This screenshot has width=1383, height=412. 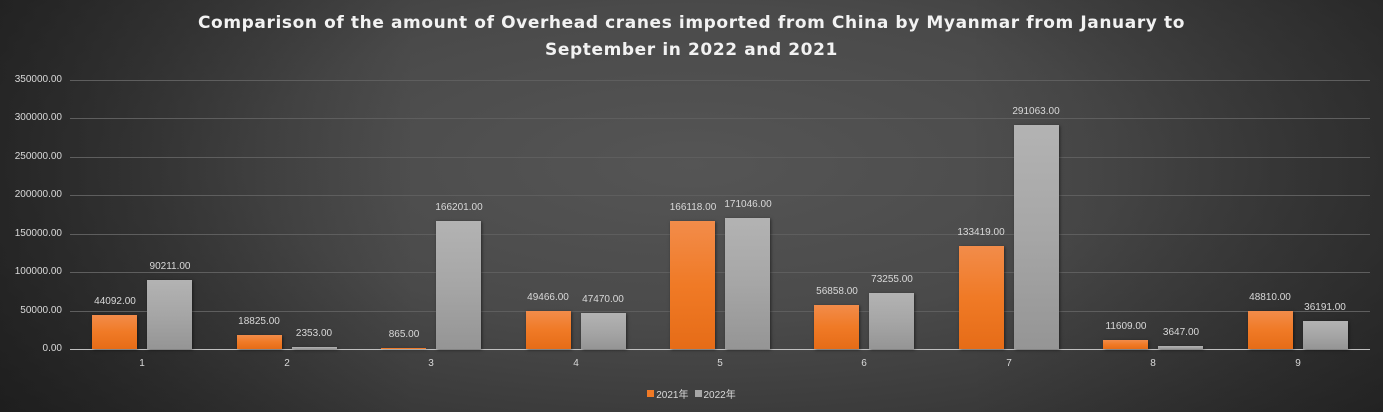 What do you see at coordinates (38, 271) in the screenshot?
I see `y-tick-label: 100000.00` at bounding box center [38, 271].